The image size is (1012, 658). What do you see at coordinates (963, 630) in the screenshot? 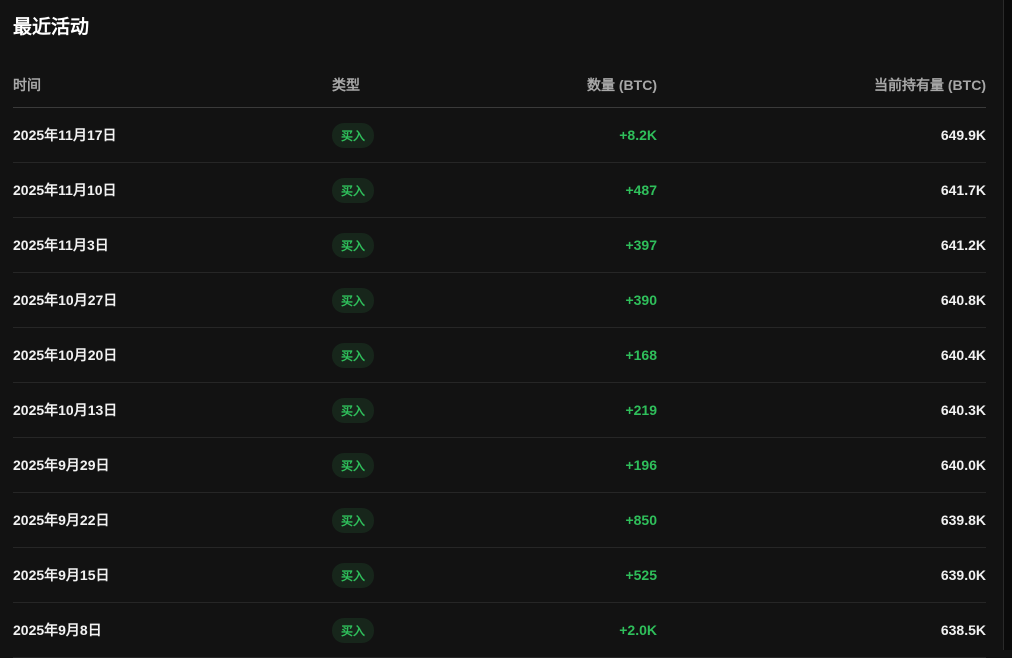
I see `row-holding: 638.5K` at bounding box center [963, 630].